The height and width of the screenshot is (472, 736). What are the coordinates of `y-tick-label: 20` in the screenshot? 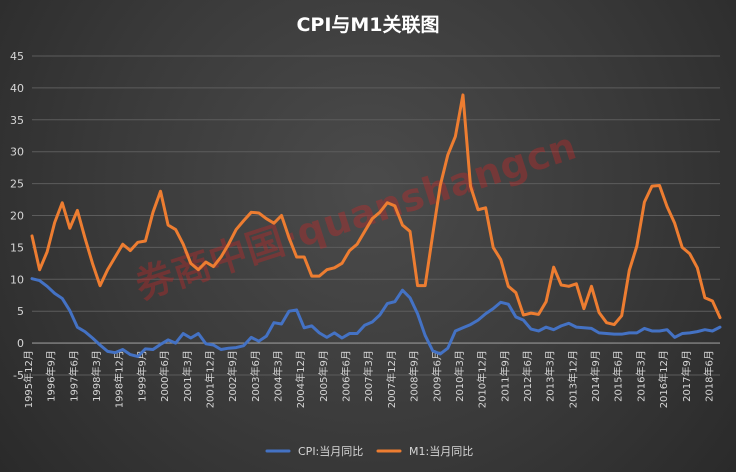 It's located at (17, 216).